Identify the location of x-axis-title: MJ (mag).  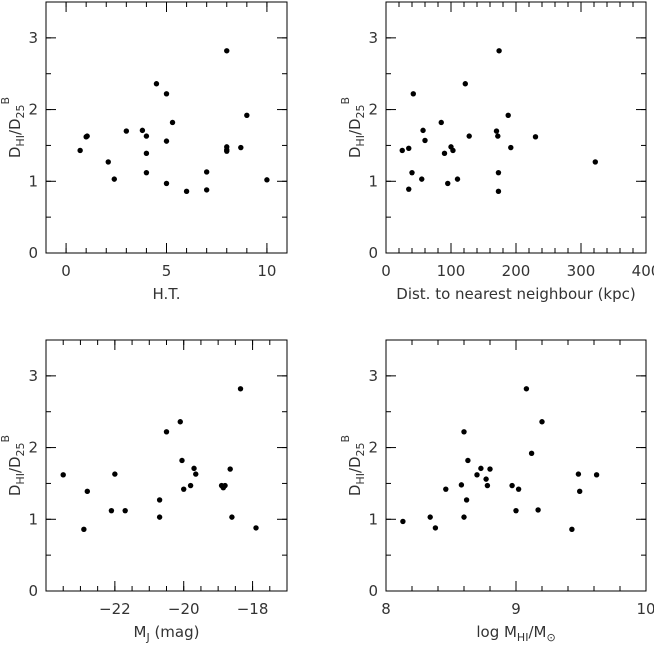
(166, 633).